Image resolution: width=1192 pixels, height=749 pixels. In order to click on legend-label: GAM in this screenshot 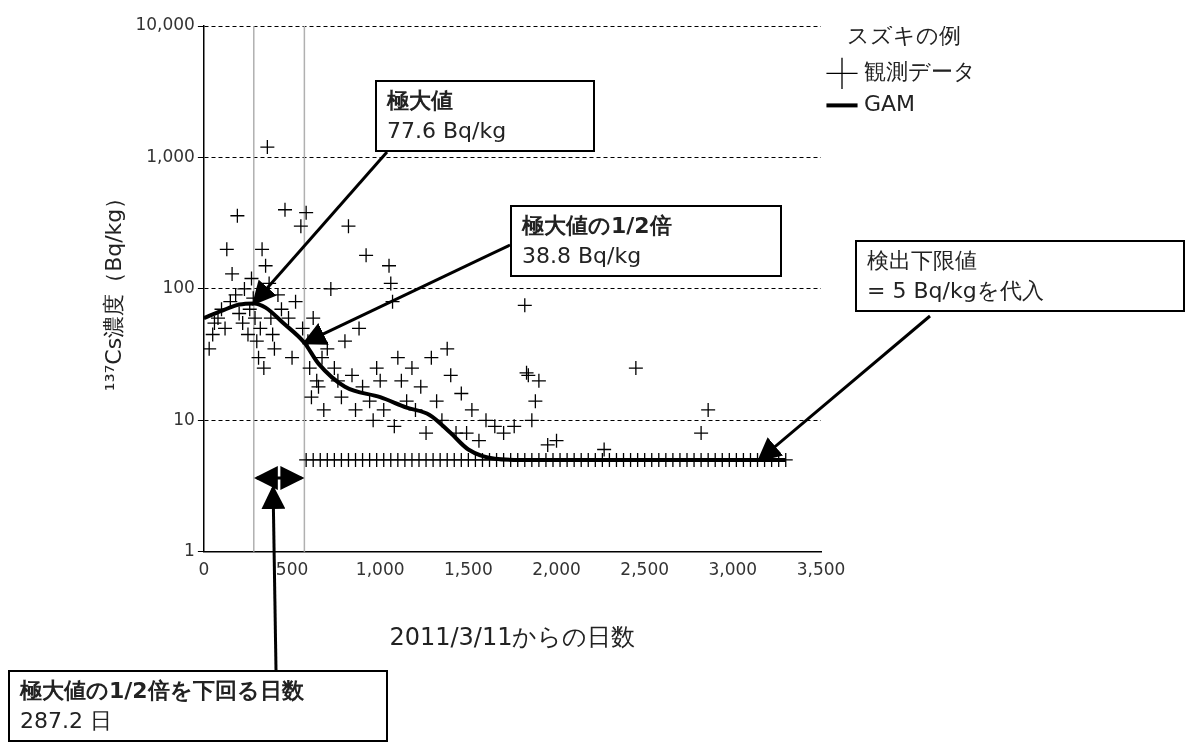, I will do `click(890, 104)`.